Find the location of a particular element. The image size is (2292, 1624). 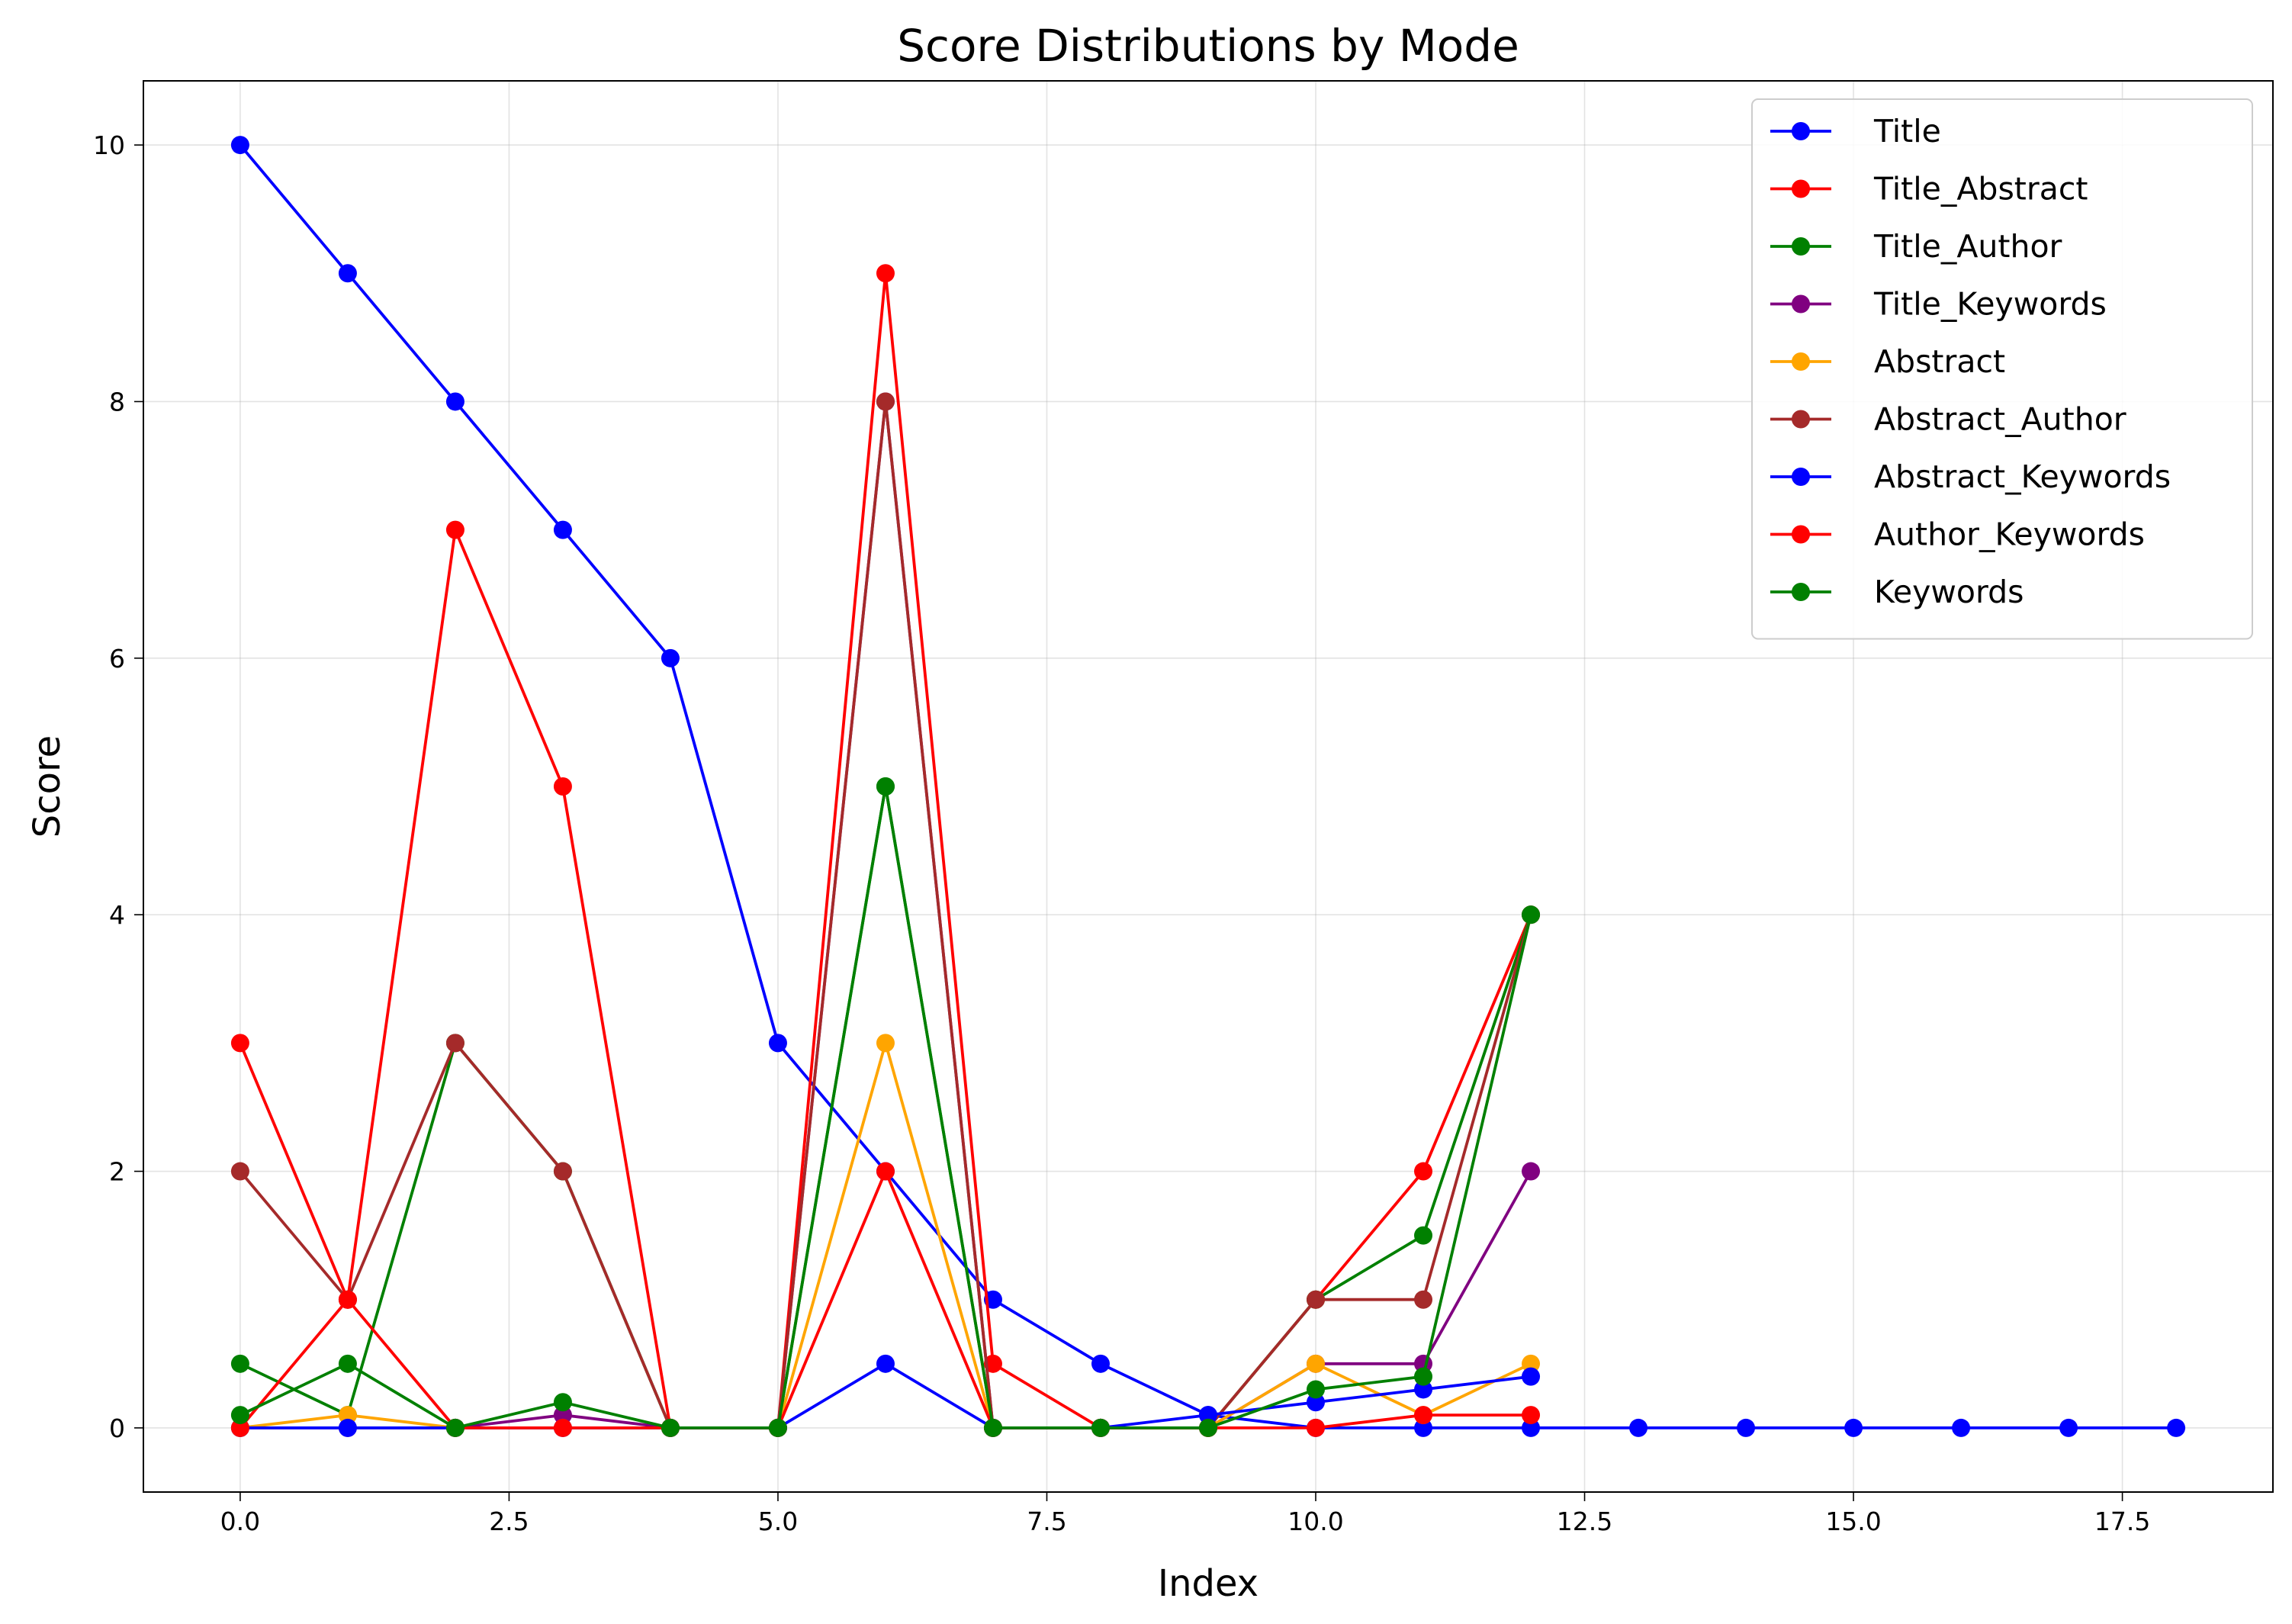

legend-label: Title_Abstract is located at coordinates (1981, 189).